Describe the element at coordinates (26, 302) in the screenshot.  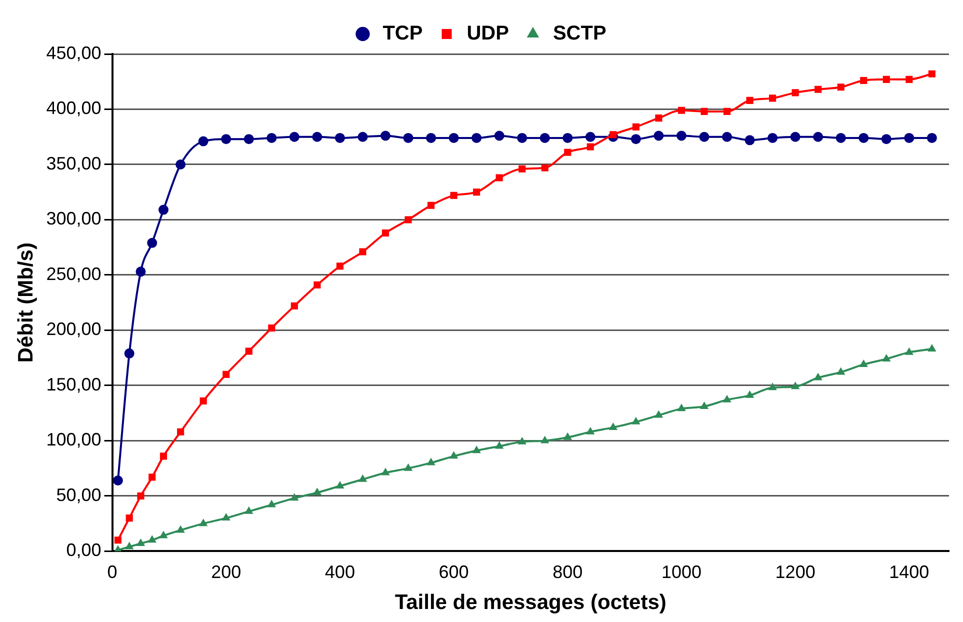
I see `y-axis-title: Débit (Mb/s)` at that location.